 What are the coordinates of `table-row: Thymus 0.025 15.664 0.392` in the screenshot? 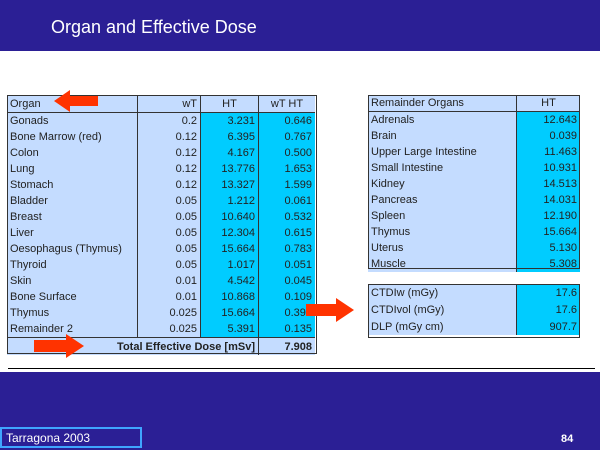 It's located at (161, 313).